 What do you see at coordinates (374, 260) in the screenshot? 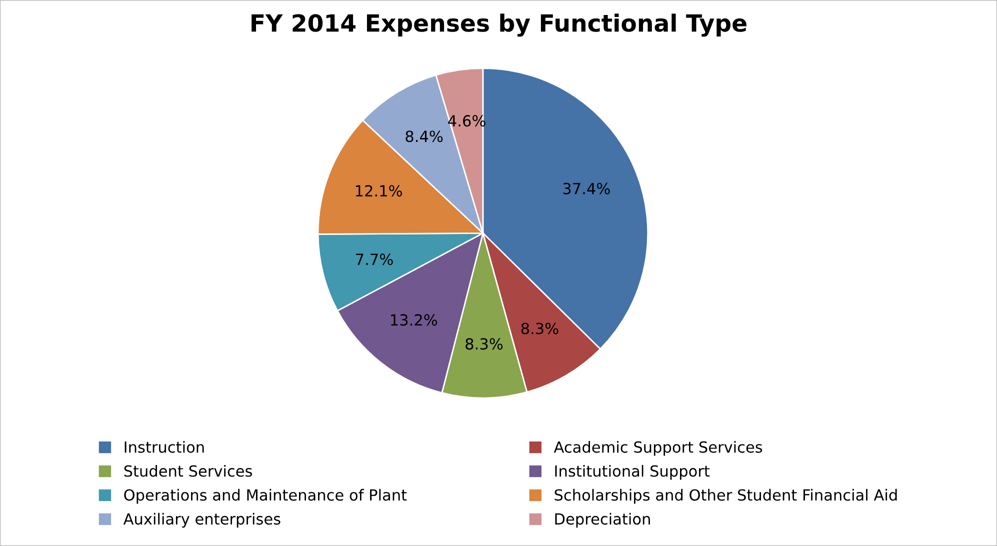
I see `data-label: 7.7%` at bounding box center [374, 260].